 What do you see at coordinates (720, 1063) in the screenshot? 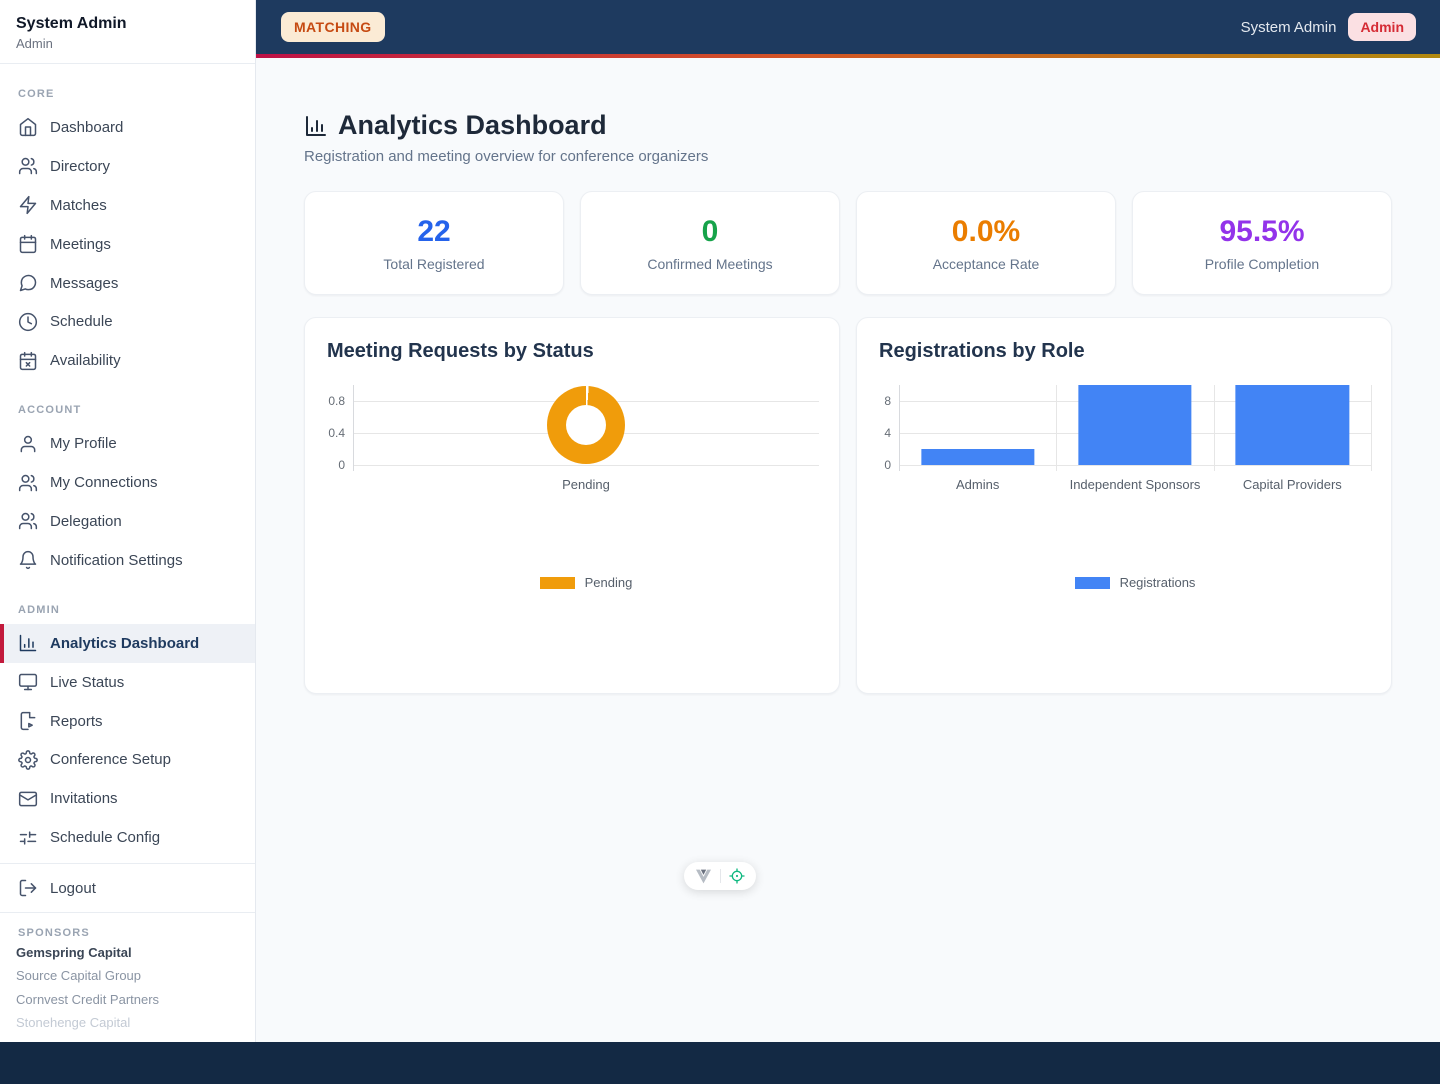
I see `footer-bar` at bounding box center [720, 1063].